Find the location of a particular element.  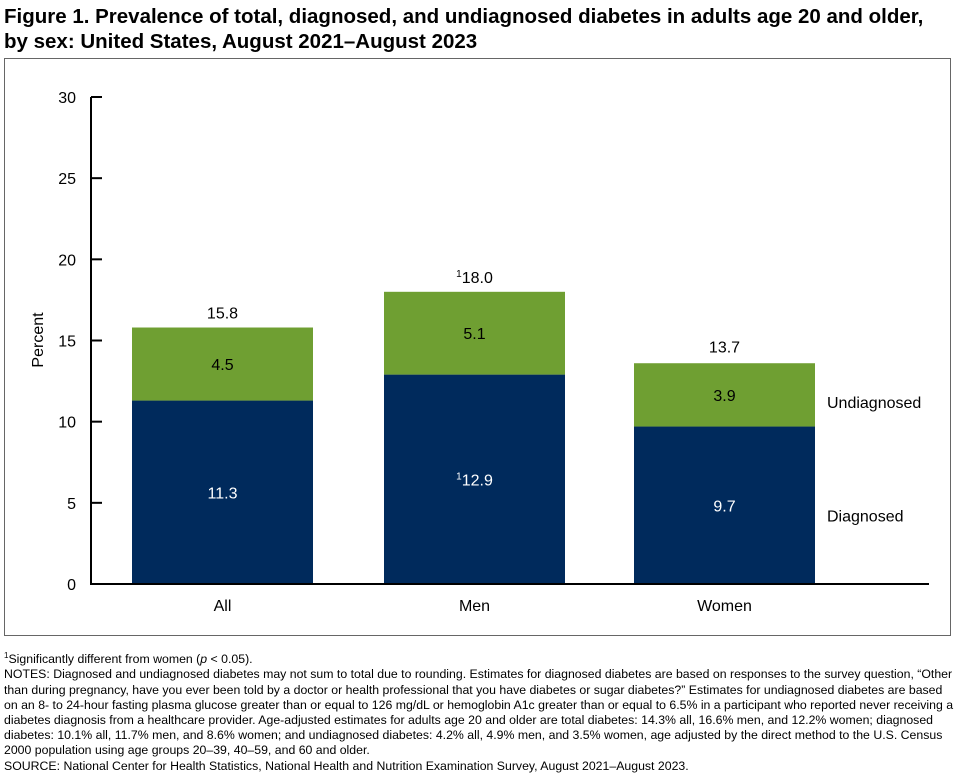

bar-label-undiagnosed: 5.1 is located at coordinates (474, 334).